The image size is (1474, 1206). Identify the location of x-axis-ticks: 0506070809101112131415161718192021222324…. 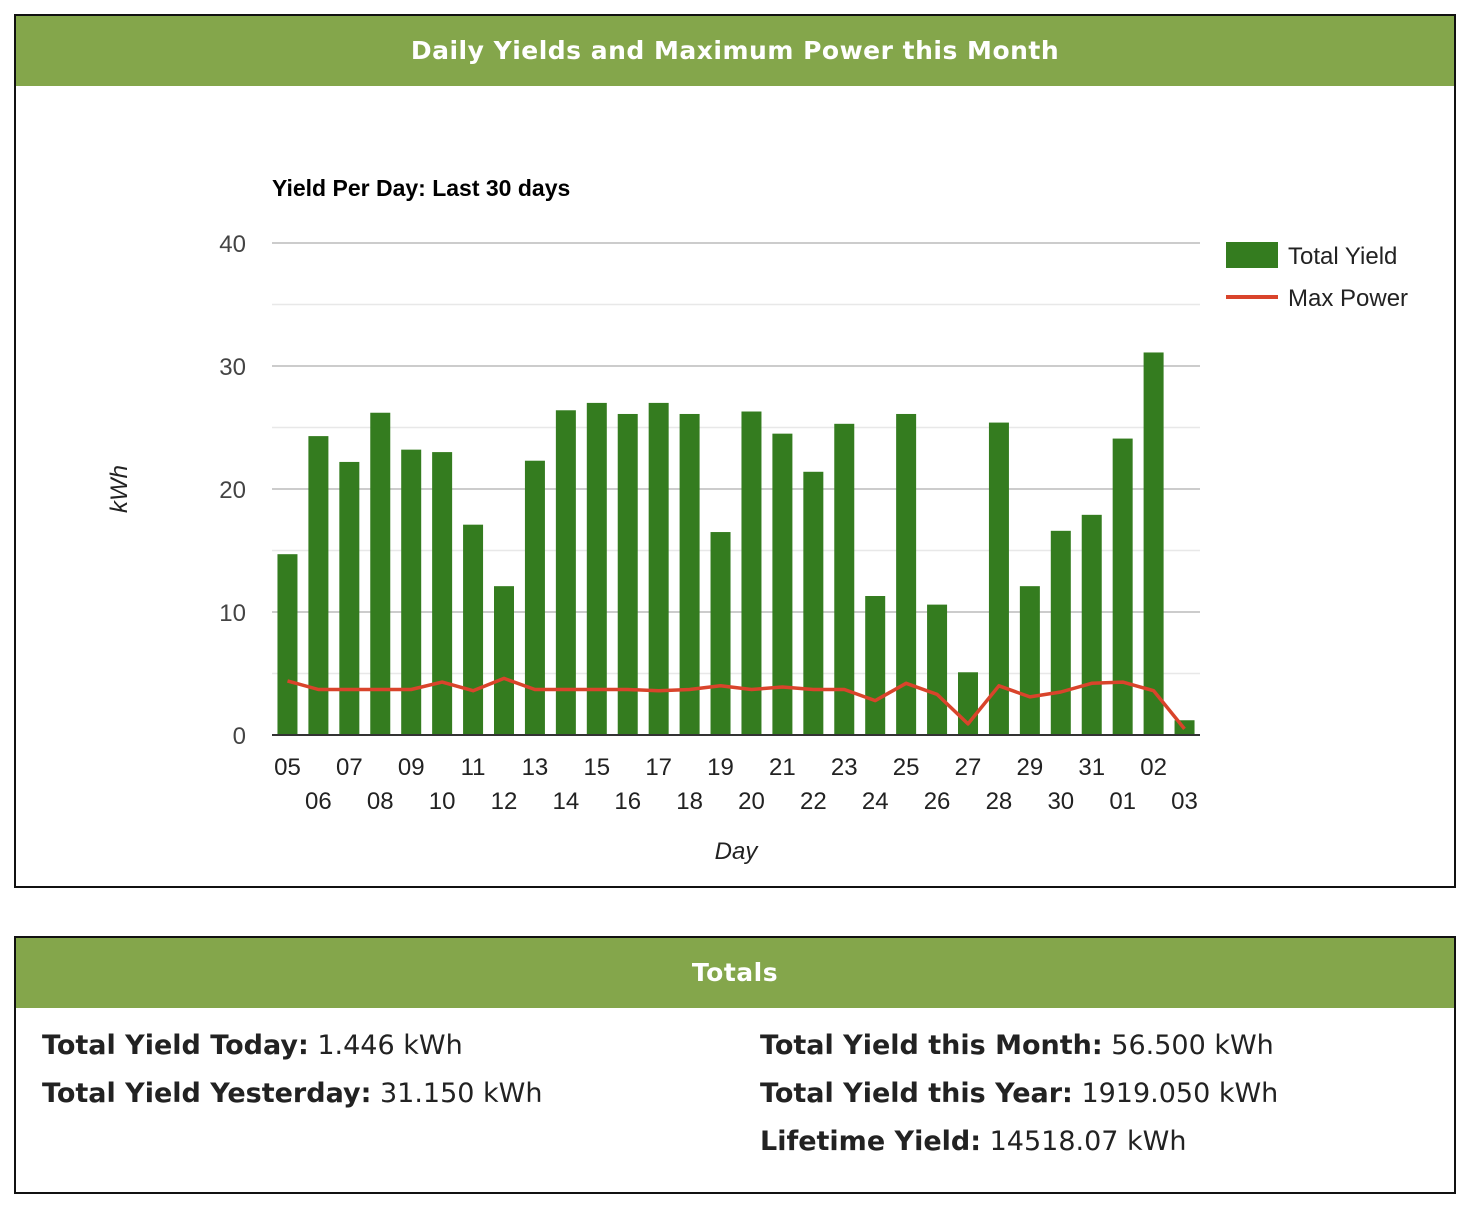
(736, 784).